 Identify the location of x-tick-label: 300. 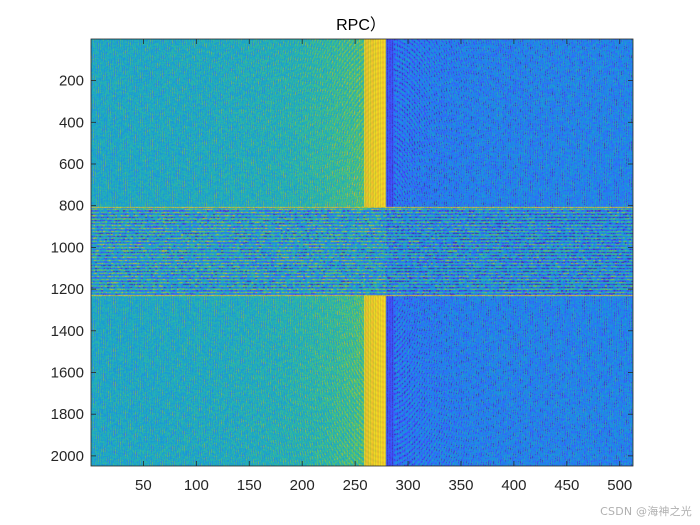
(408, 485).